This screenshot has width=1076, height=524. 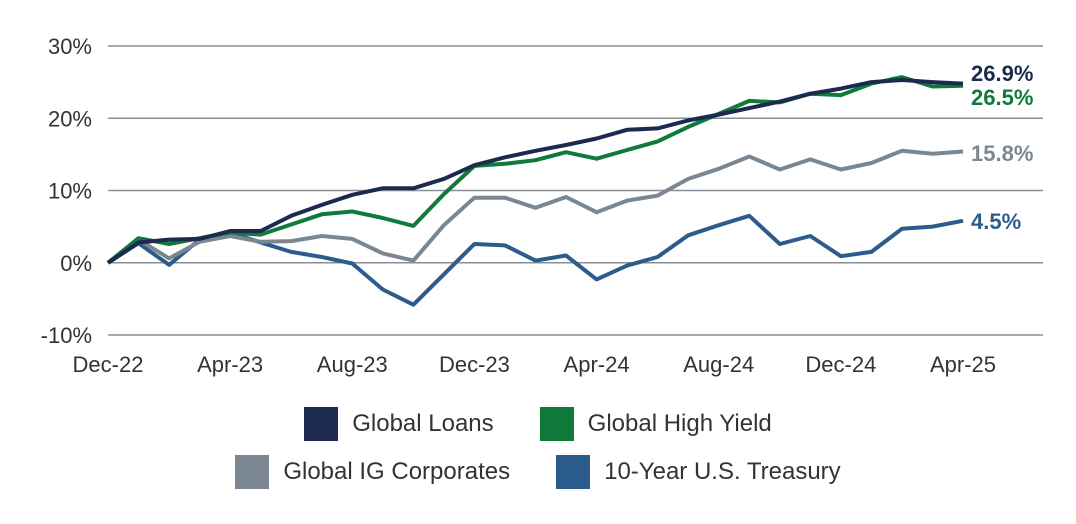 I want to click on y-tick-label: 10%, so click(x=70, y=191).